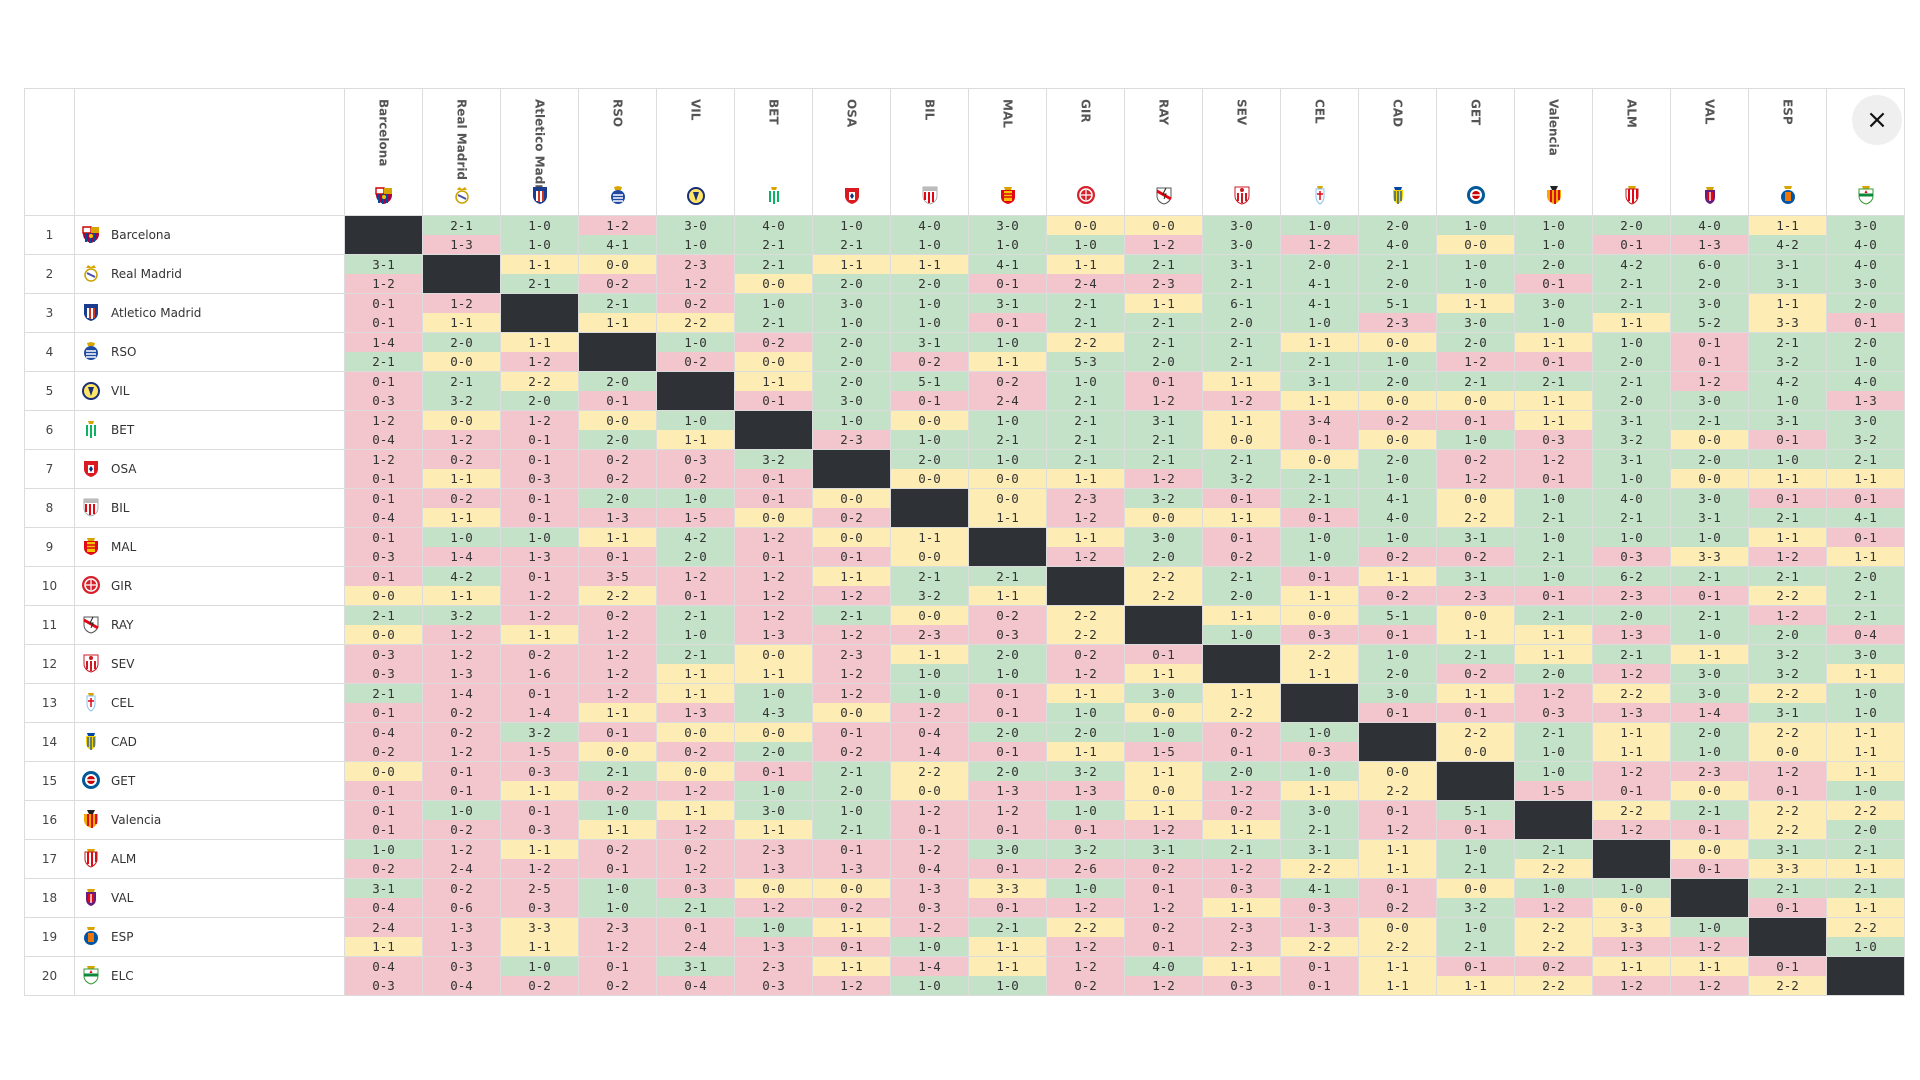 This screenshot has width=1920, height=1080. What do you see at coordinates (1709, 391) in the screenshot?
I see `result-cell: 1-2 3-0` at bounding box center [1709, 391].